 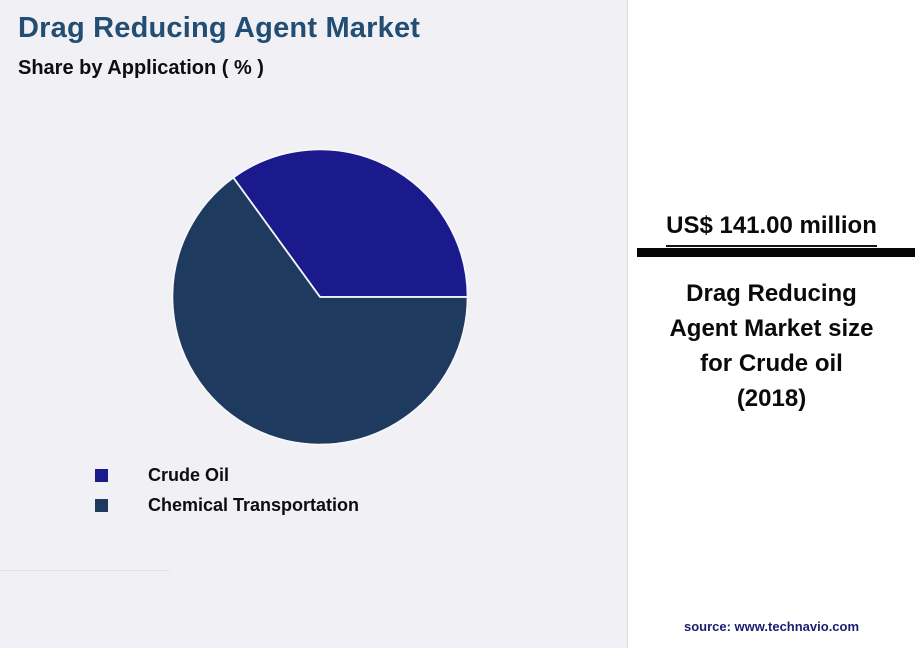 What do you see at coordinates (141, 68) in the screenshot?
I see `chart-subtitle: Share by Application ( % )` at bounding box center [141, 68].